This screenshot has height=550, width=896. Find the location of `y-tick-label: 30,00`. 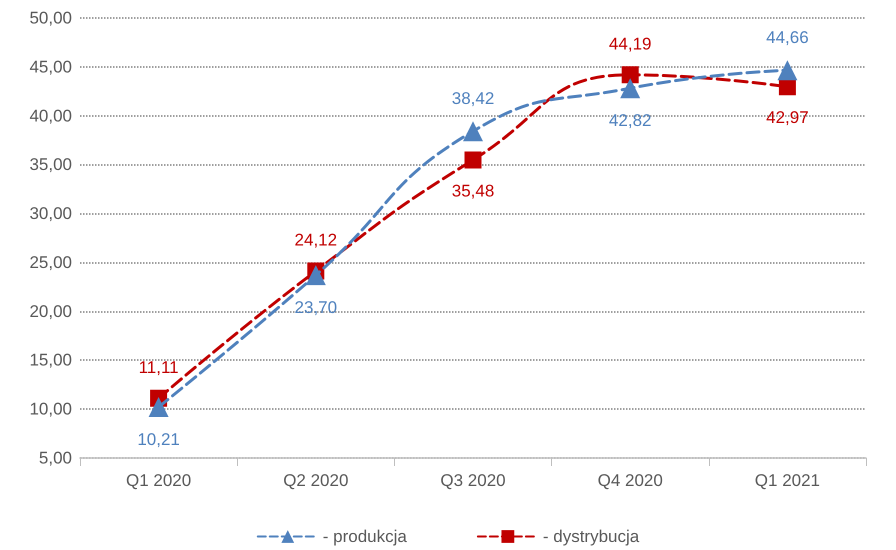

y-tick-label: 30,00 is located at coordinates (50, 214).